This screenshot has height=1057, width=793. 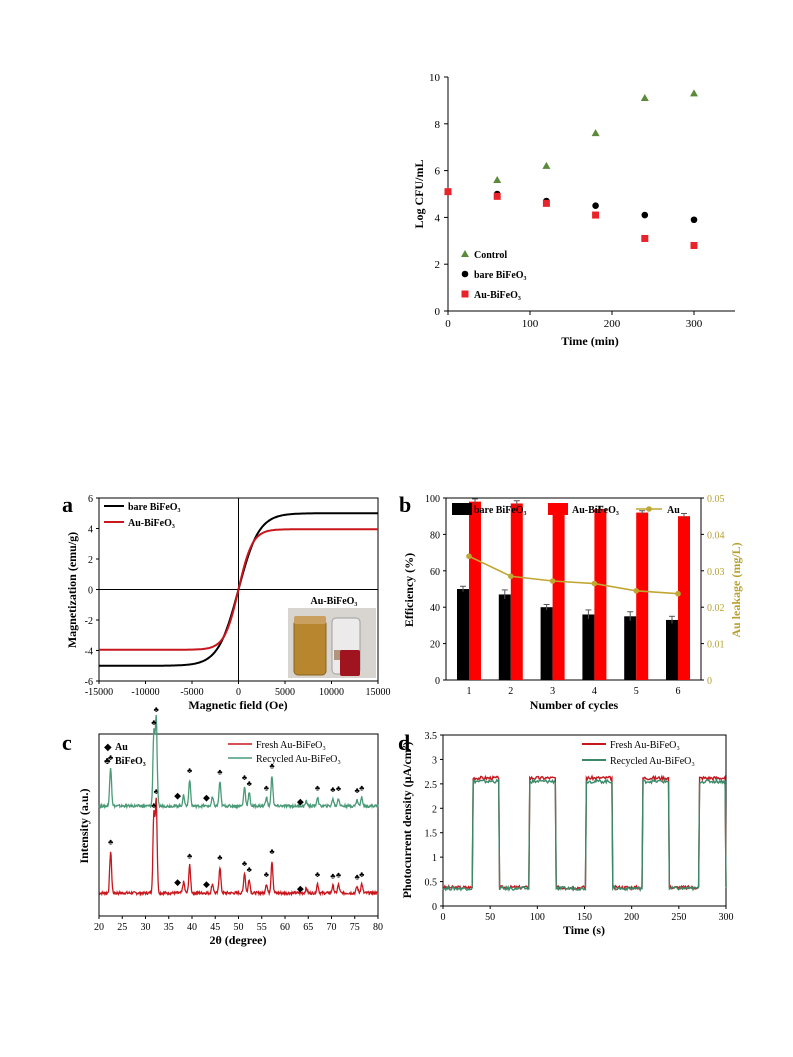 I want to click on panel-b-y-tick-label: 80, so click(x=435, y=535).